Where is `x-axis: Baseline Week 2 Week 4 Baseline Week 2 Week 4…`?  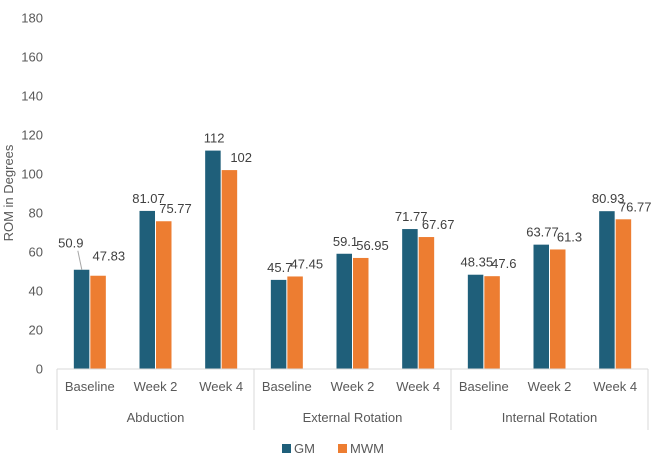
x-axis: Baseline Week 2 Week 4 Baseline Week 2 Week 4… is located at coordinates (352, 399).